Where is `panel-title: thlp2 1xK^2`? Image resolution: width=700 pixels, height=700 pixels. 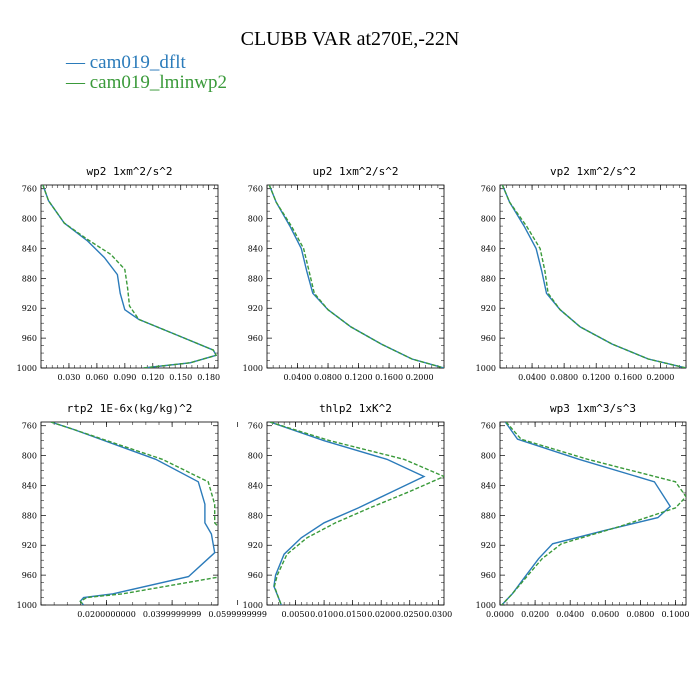 panel-title: thlp2 1xK^2 is located at coordinates (355, 408).